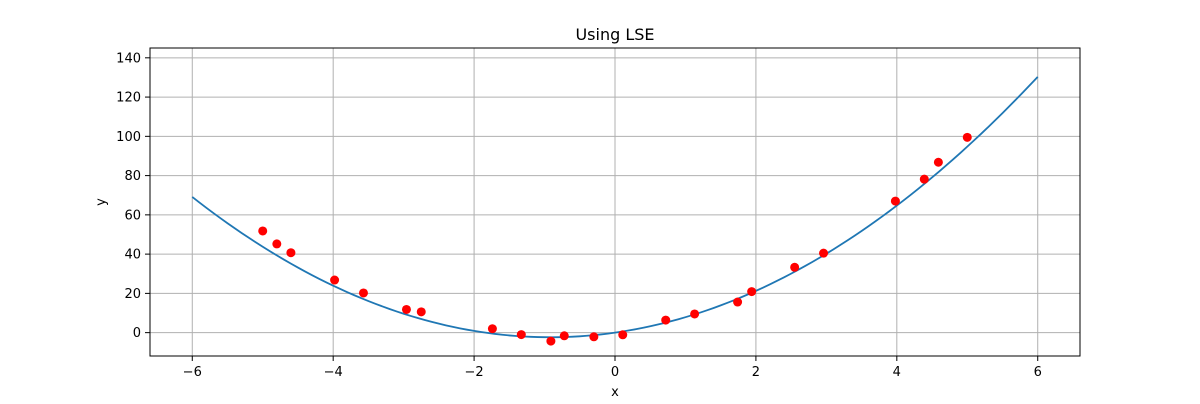  What do you see at coordinates (615, 392) in the screenshot?
I see `x-axis-label: x` at bounding box center [615, 392].